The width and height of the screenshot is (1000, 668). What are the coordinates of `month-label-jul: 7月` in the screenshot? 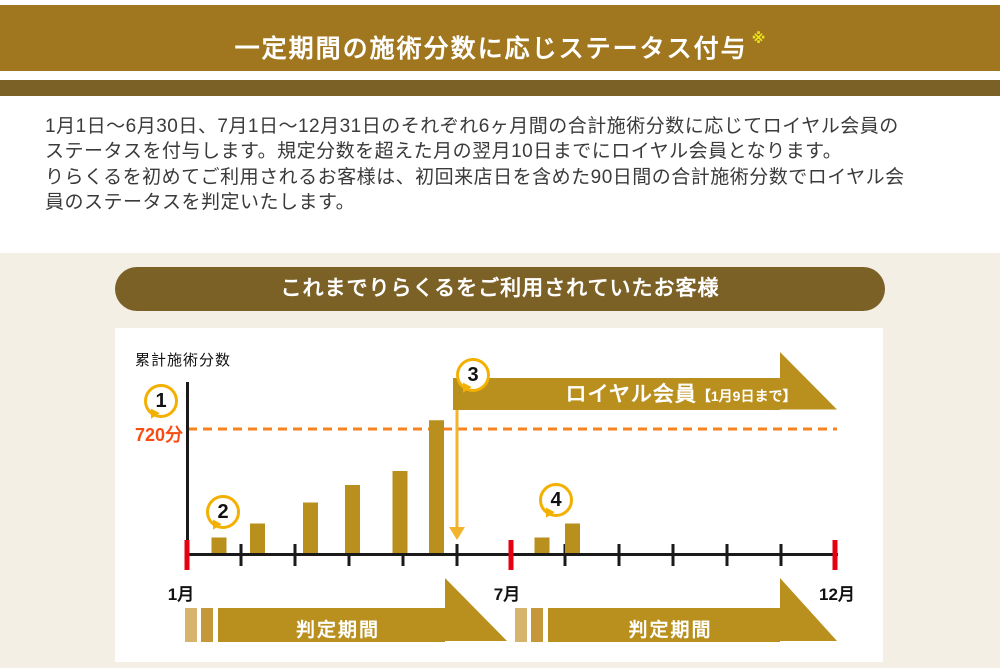 It's located at (507, 594).